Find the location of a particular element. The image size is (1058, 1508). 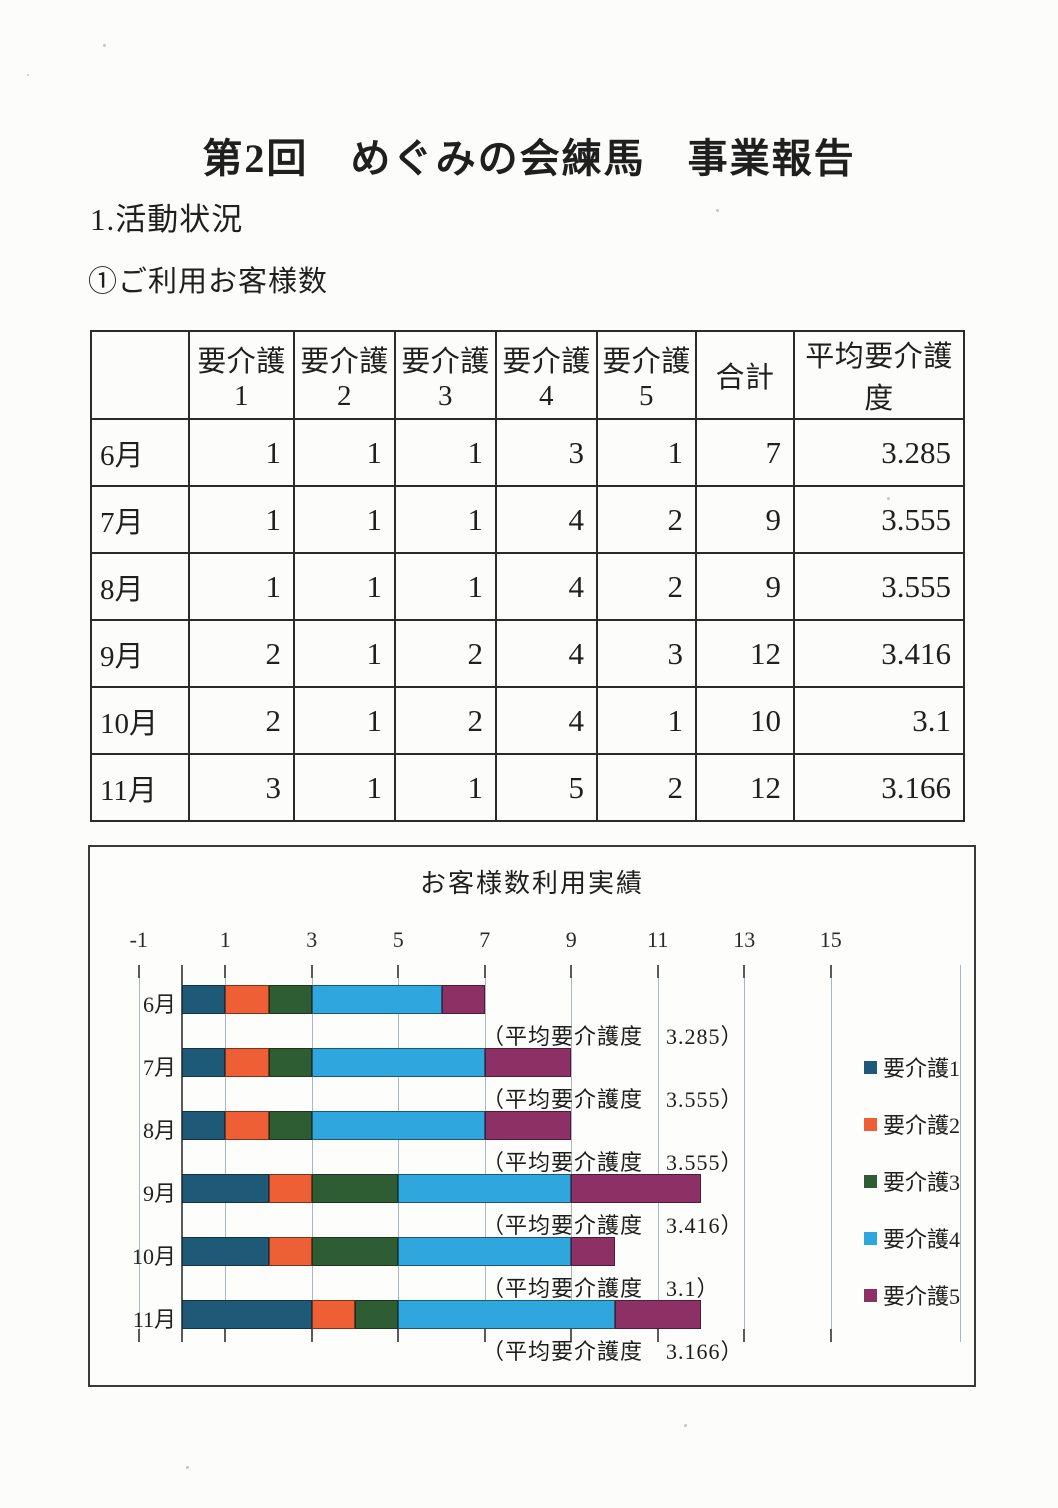

legend-item: 要介護1 is located at coordinates (912, 1067).